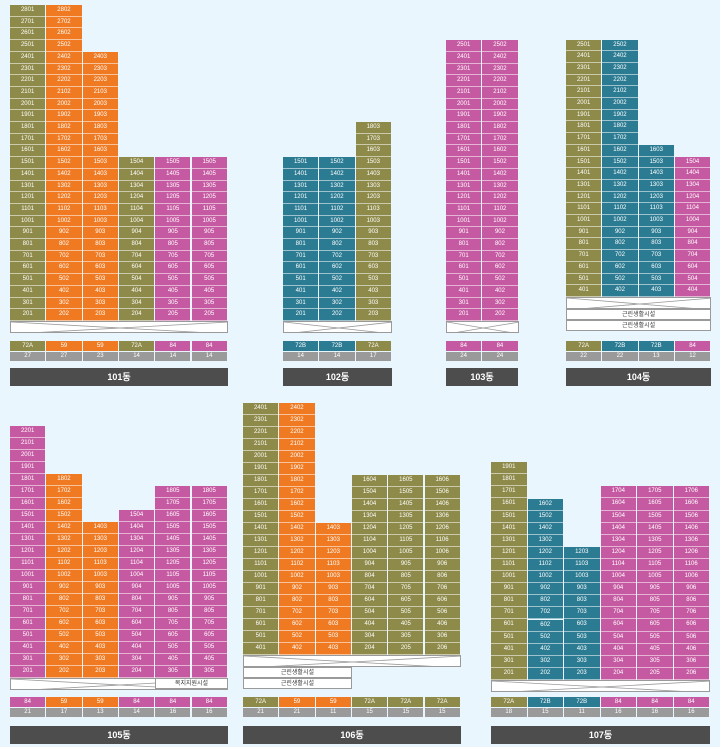 This screenshot has height=747, width=720. I want to click on unit-cell: 2701, so click(28, 22).